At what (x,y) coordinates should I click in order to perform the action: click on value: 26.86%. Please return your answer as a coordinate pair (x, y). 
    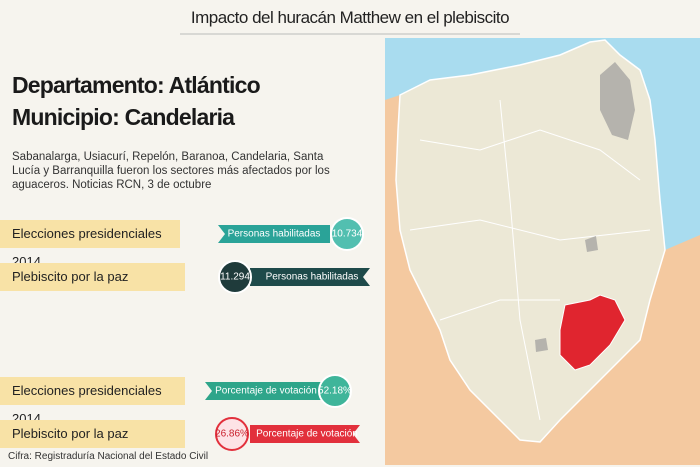
    Looking at the image, I should click on (232, 434).